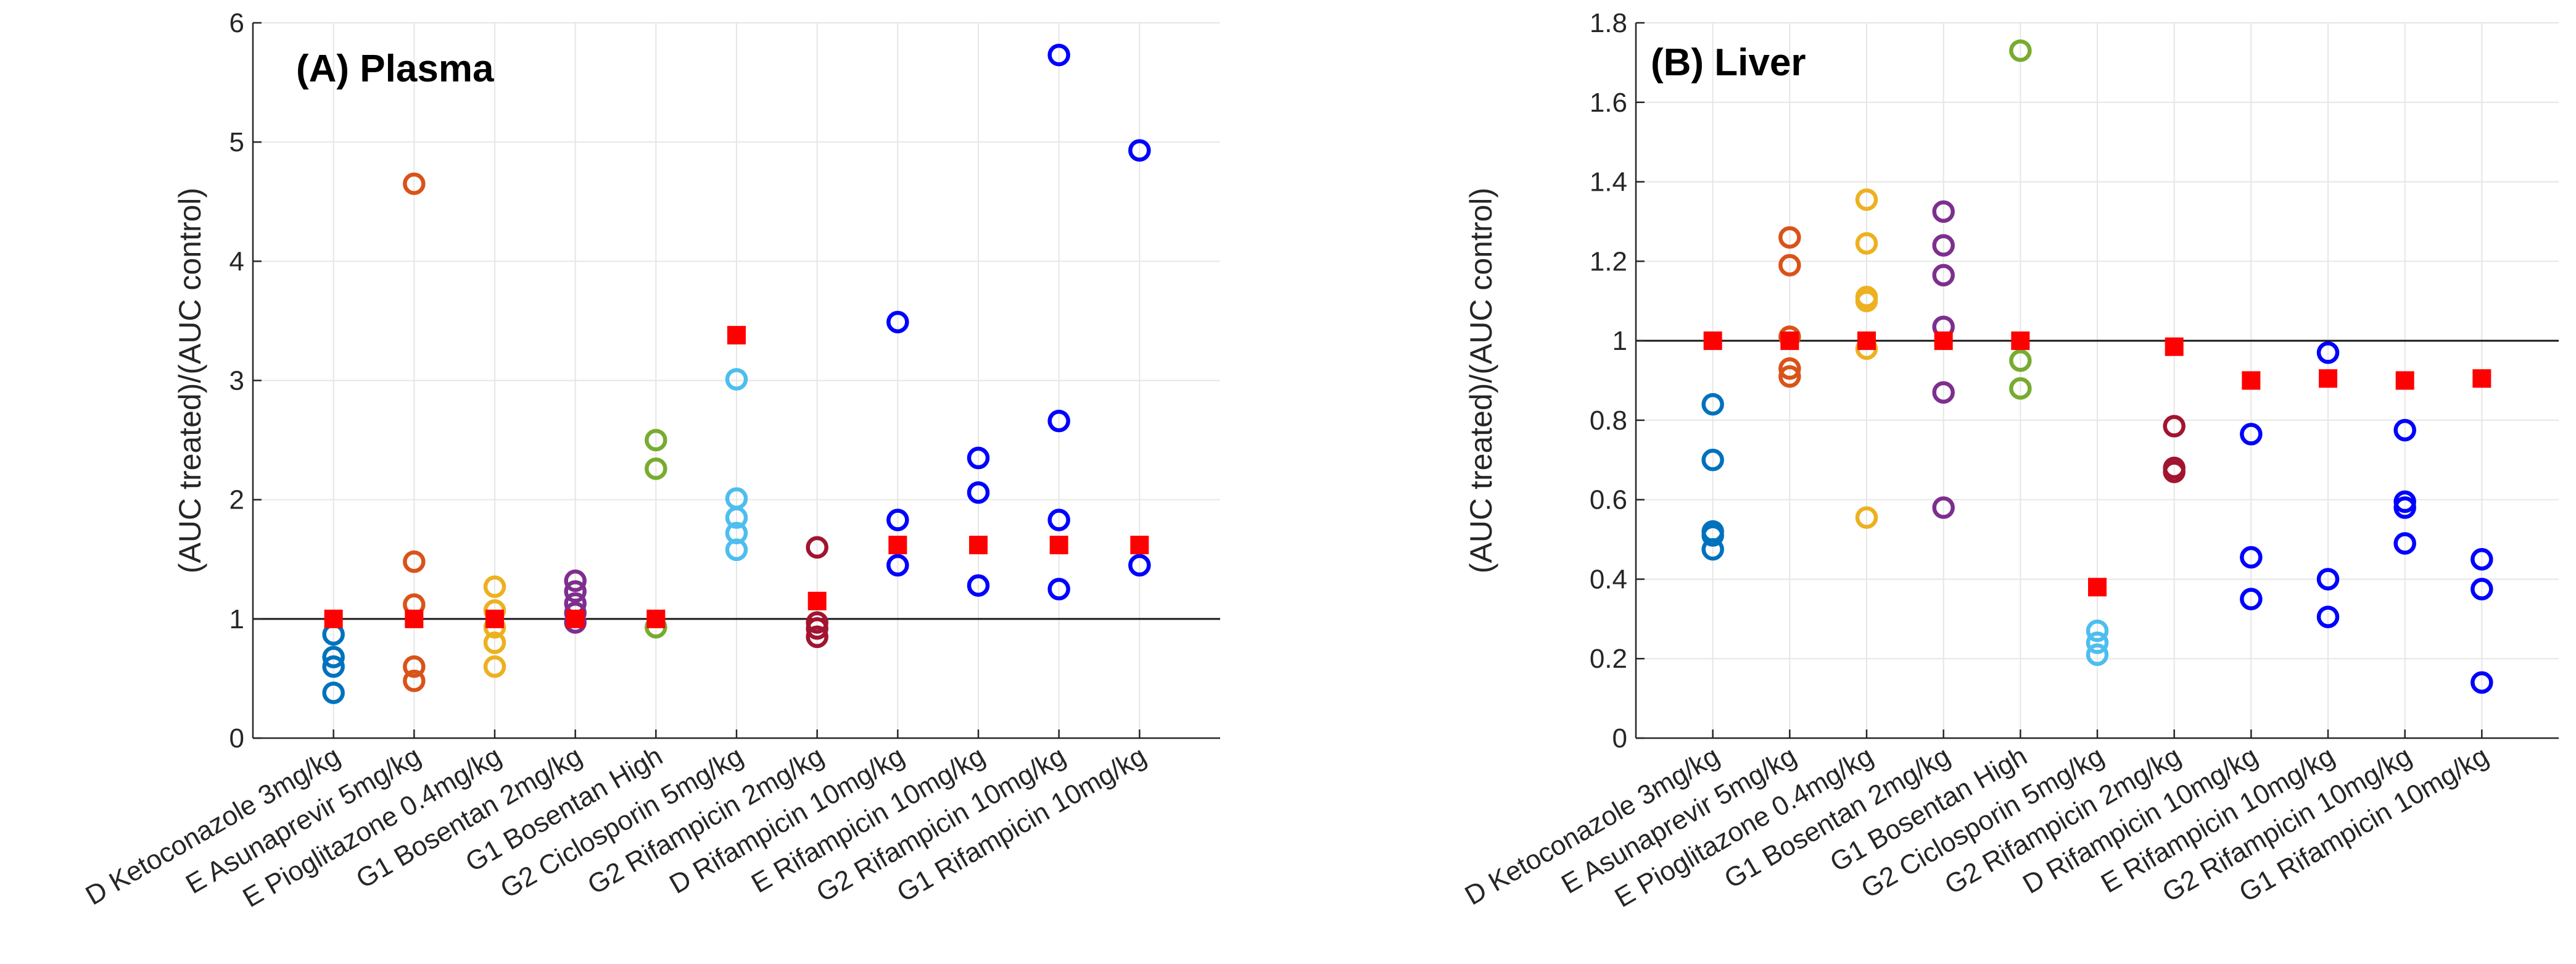  Describe the element at coordinates (1608, 579) in the screenshot. I see `y-tick-label: 0.4` at that location.